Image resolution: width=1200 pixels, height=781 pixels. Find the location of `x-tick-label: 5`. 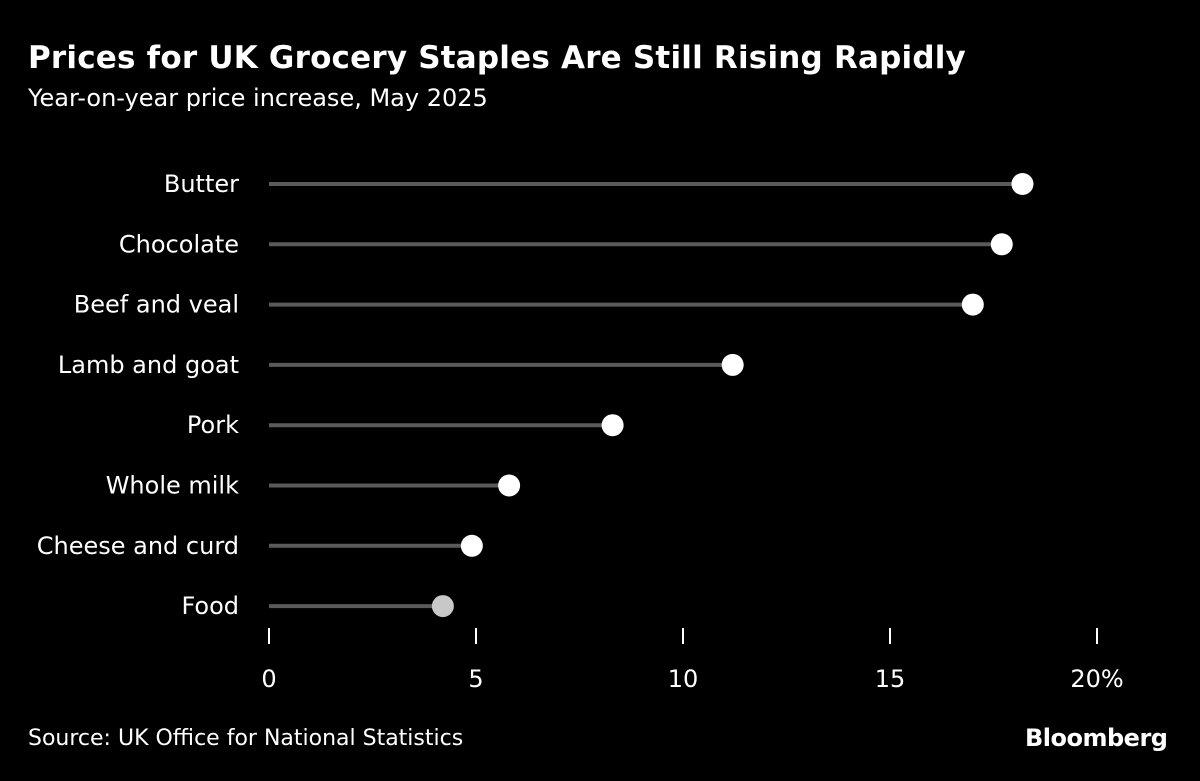

x-tick-label: 5 is located at coordinates (475, 679).